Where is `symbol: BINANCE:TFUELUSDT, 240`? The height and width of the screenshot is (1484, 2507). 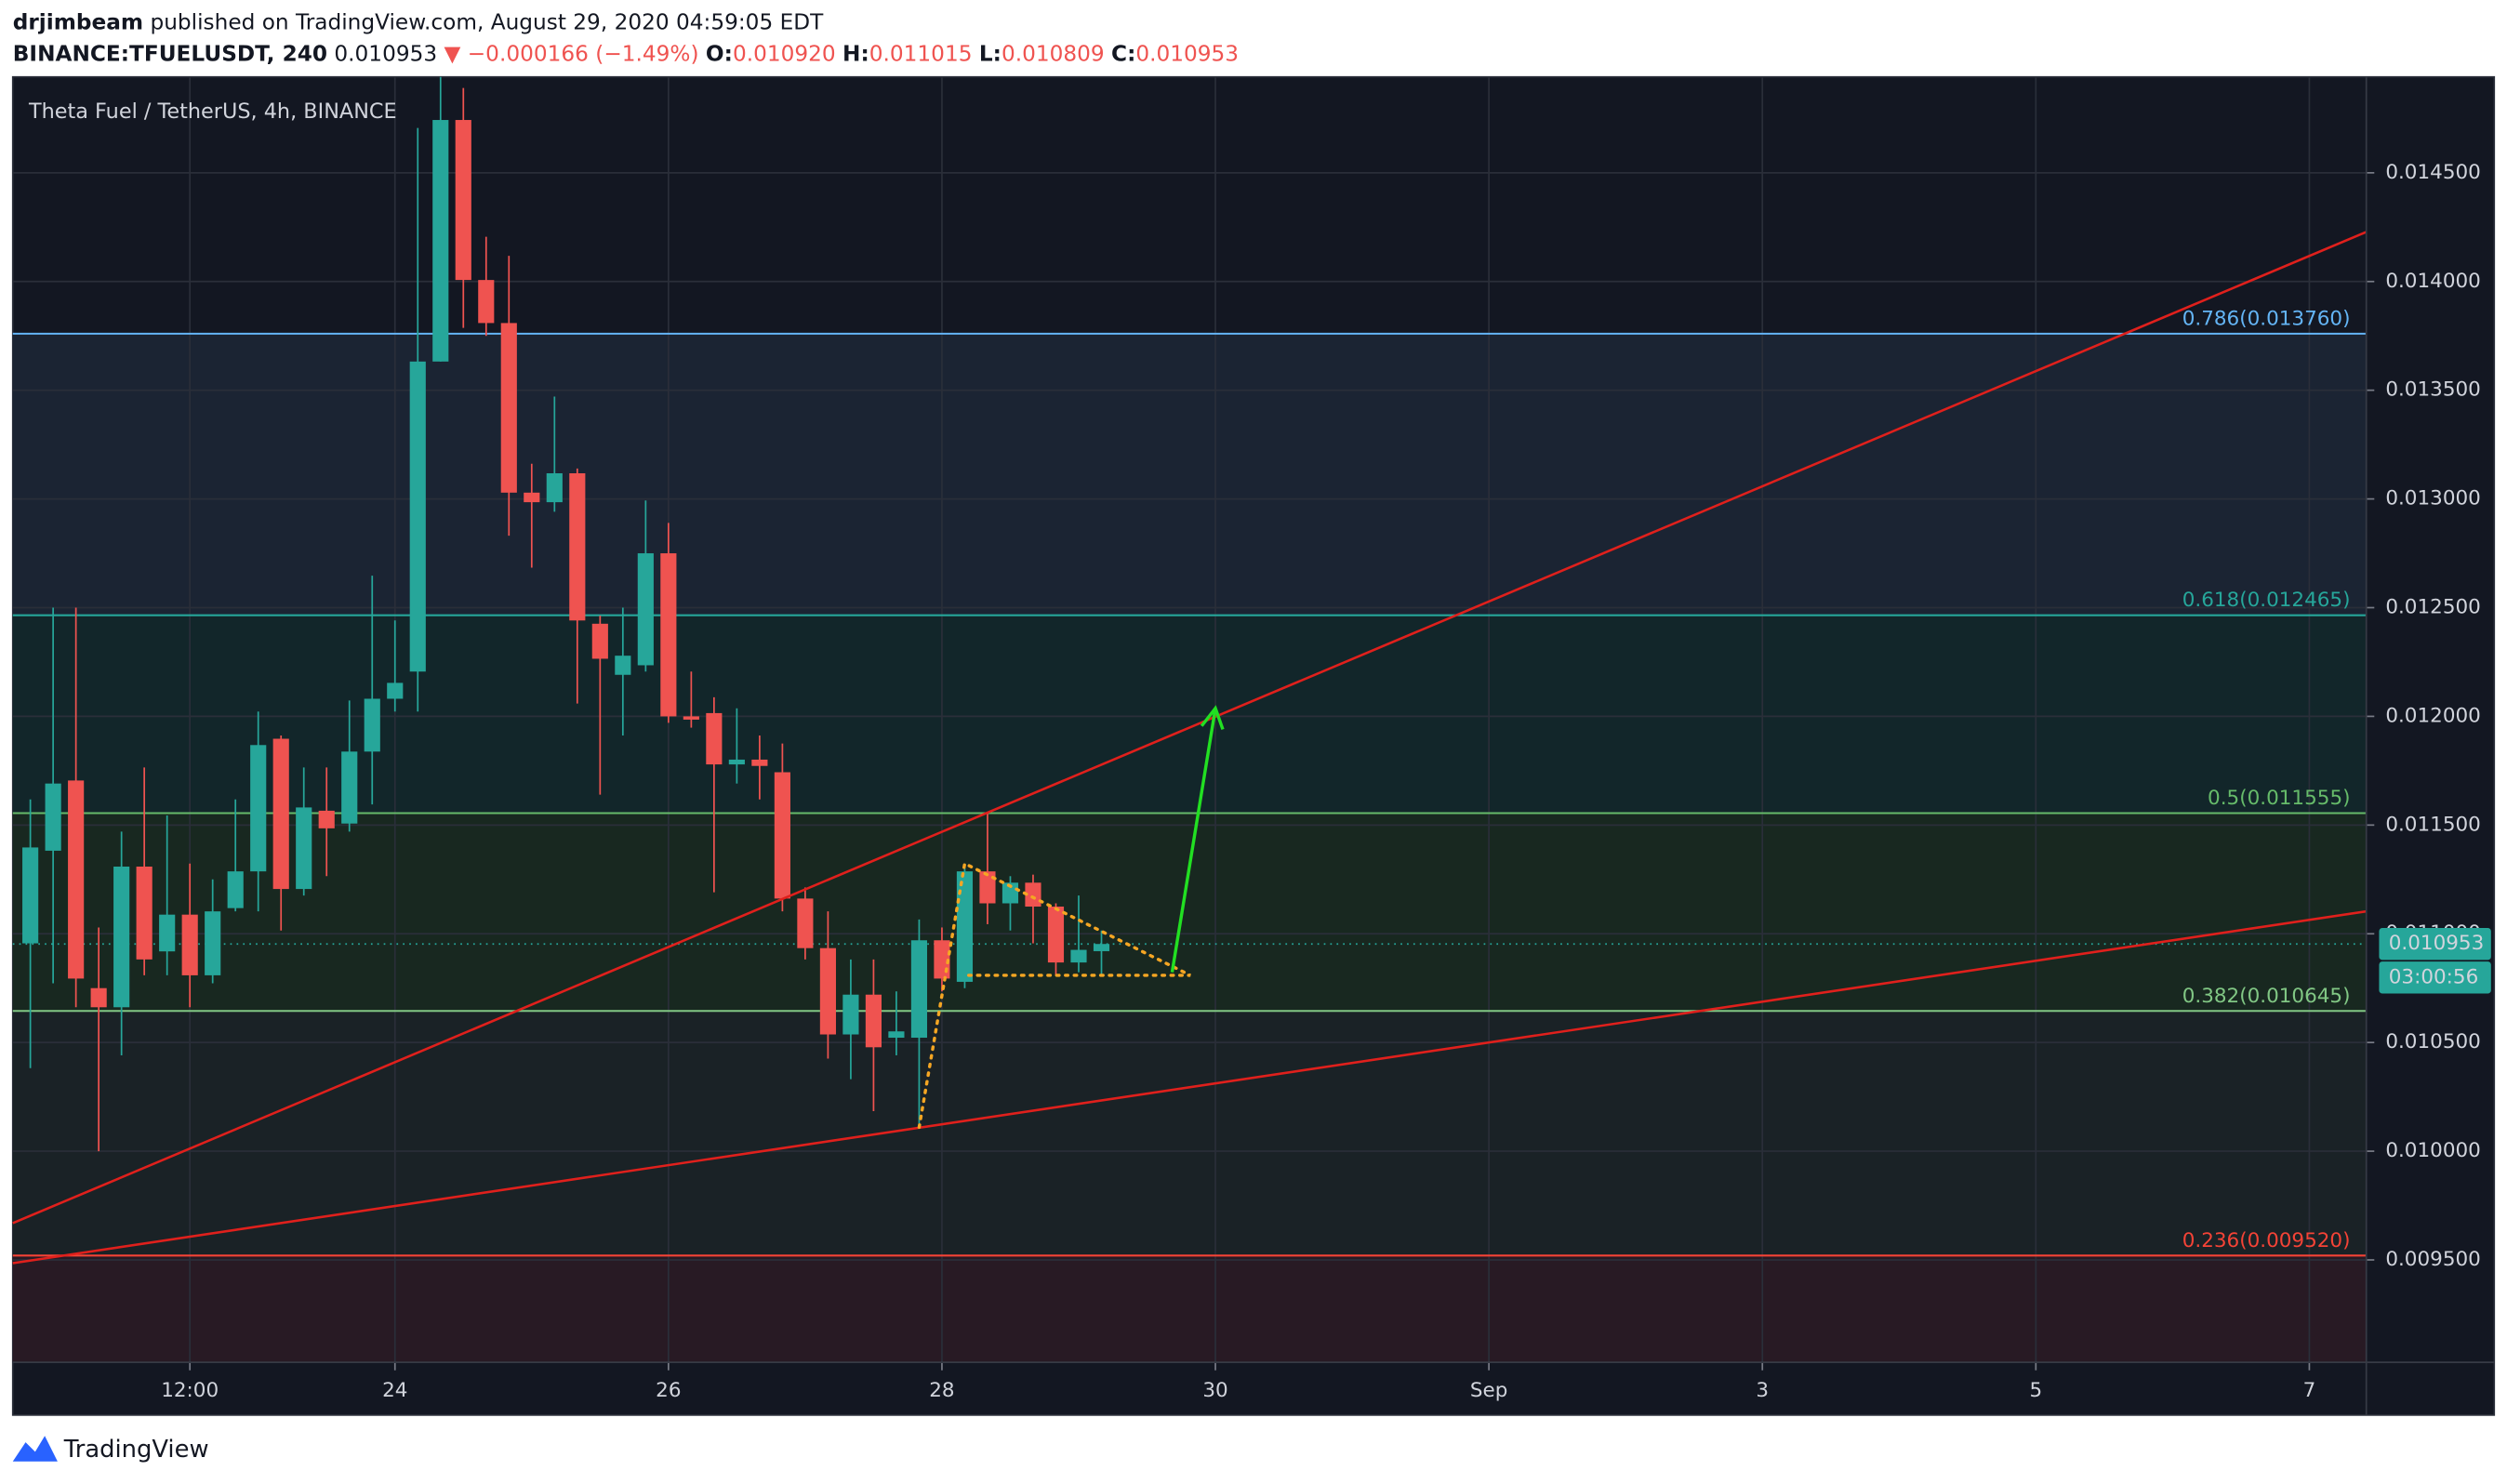
symbol: BINANCE:TFUELUSDT, 240 is located at coordinates (170, 53).